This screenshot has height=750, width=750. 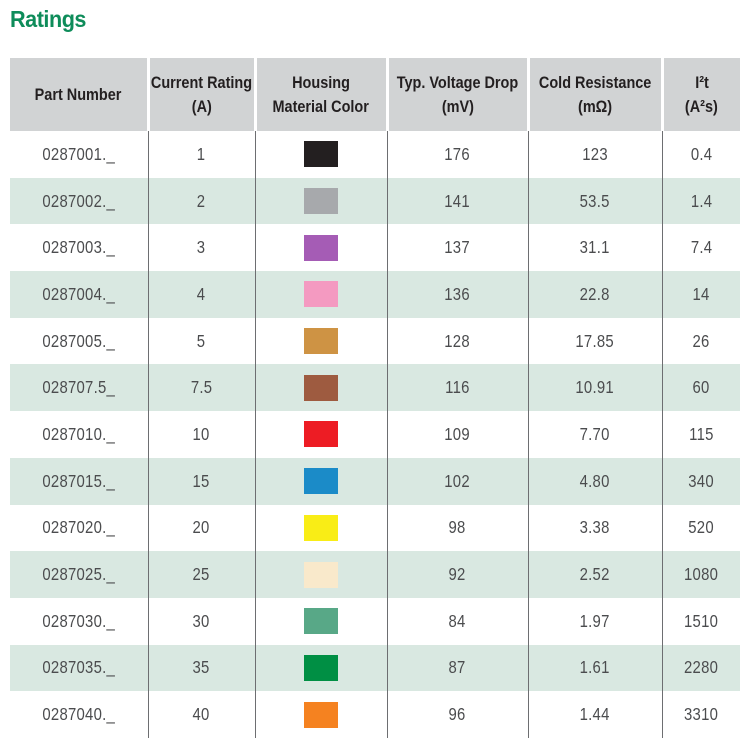 What do you see at coordinates (701, 714) in the screenshot?
I see `i2t-value: 3310` at bounding box center [701, 714].